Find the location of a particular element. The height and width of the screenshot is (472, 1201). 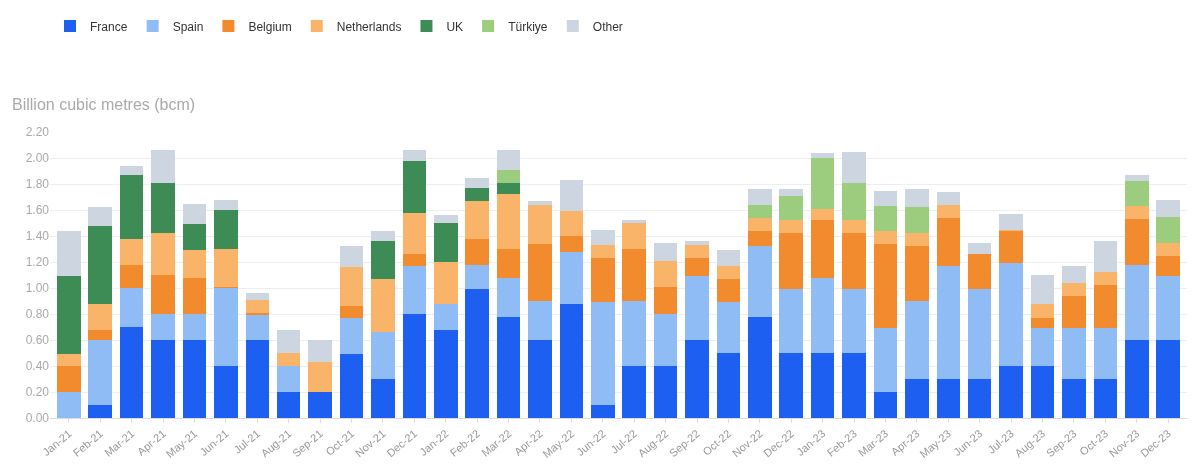

y-tick-label: 1.80 is located at coordinates (37, 184).